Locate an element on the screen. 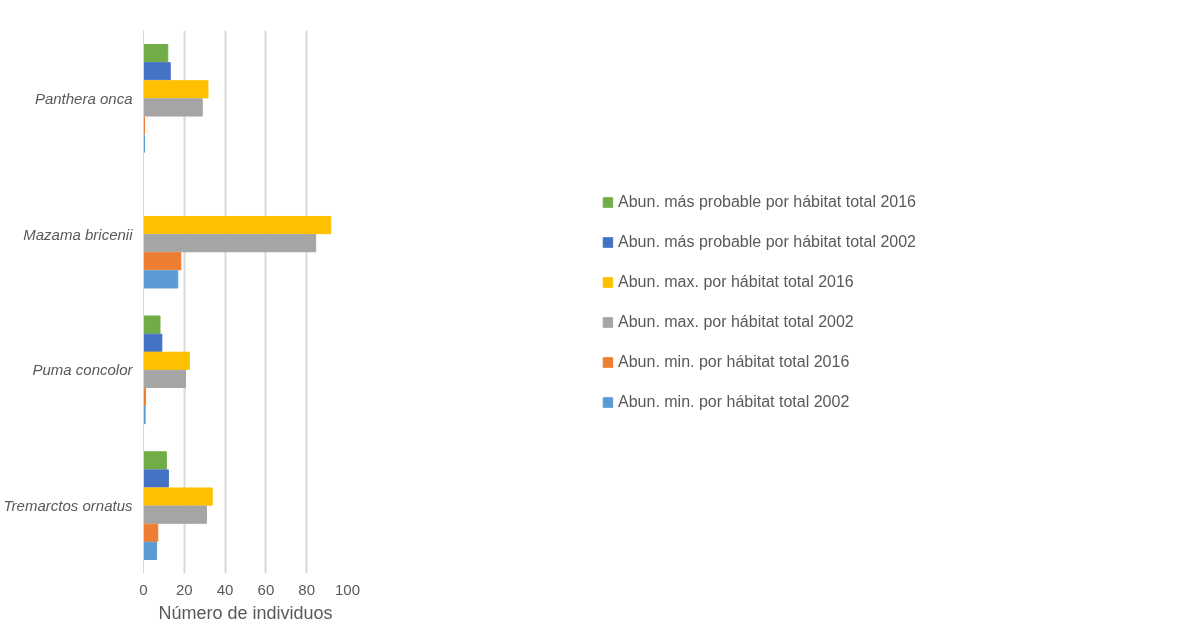 This screenshot has height=635, width=1181. y-tick-label: Puma concolor is located at coordinates (83, 370).